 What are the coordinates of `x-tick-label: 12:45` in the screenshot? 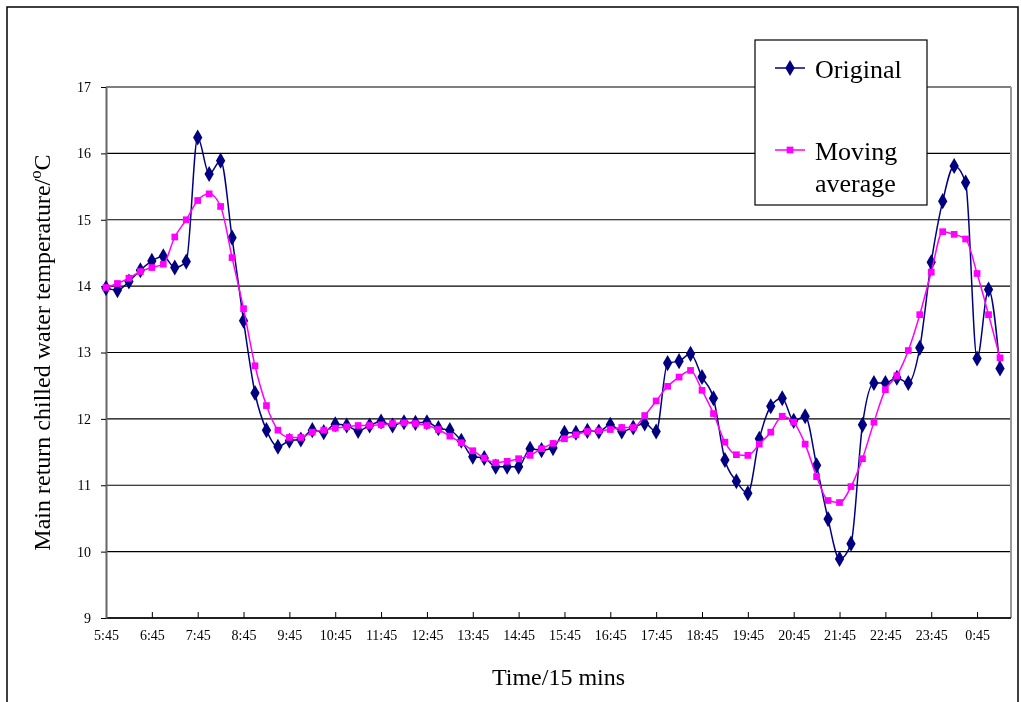 It's located at (427, 635).